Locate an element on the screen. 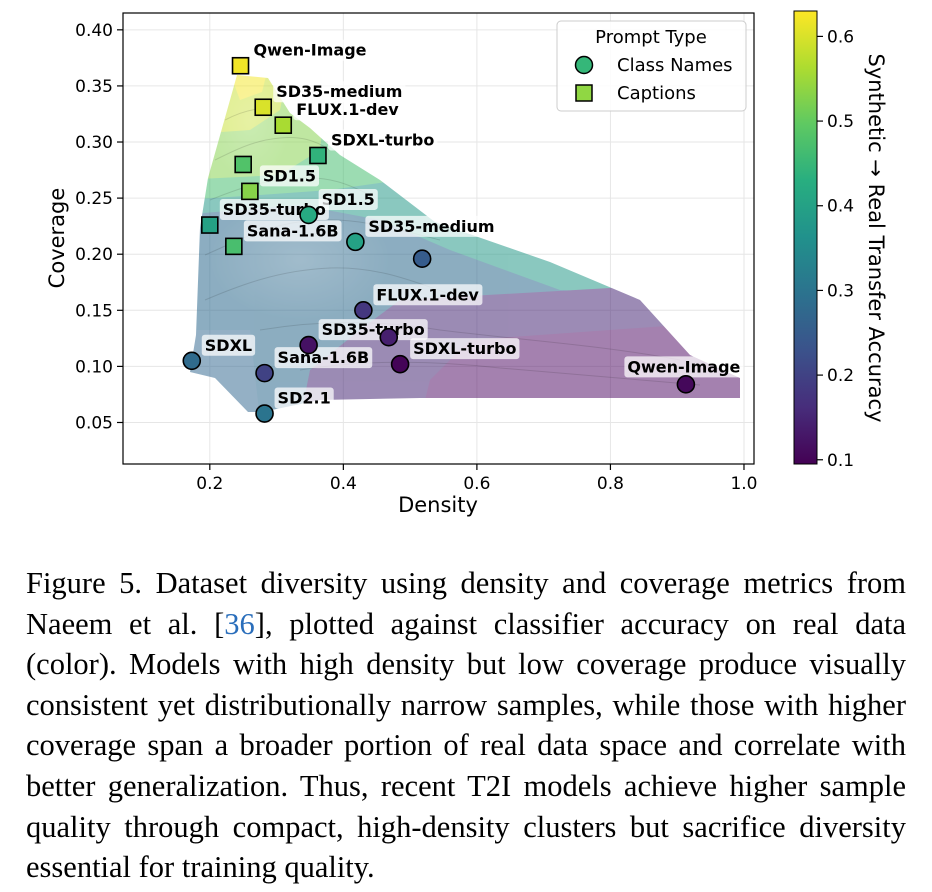  colorbar-tick-label: 0.2 is located at coordinates (840, 376).